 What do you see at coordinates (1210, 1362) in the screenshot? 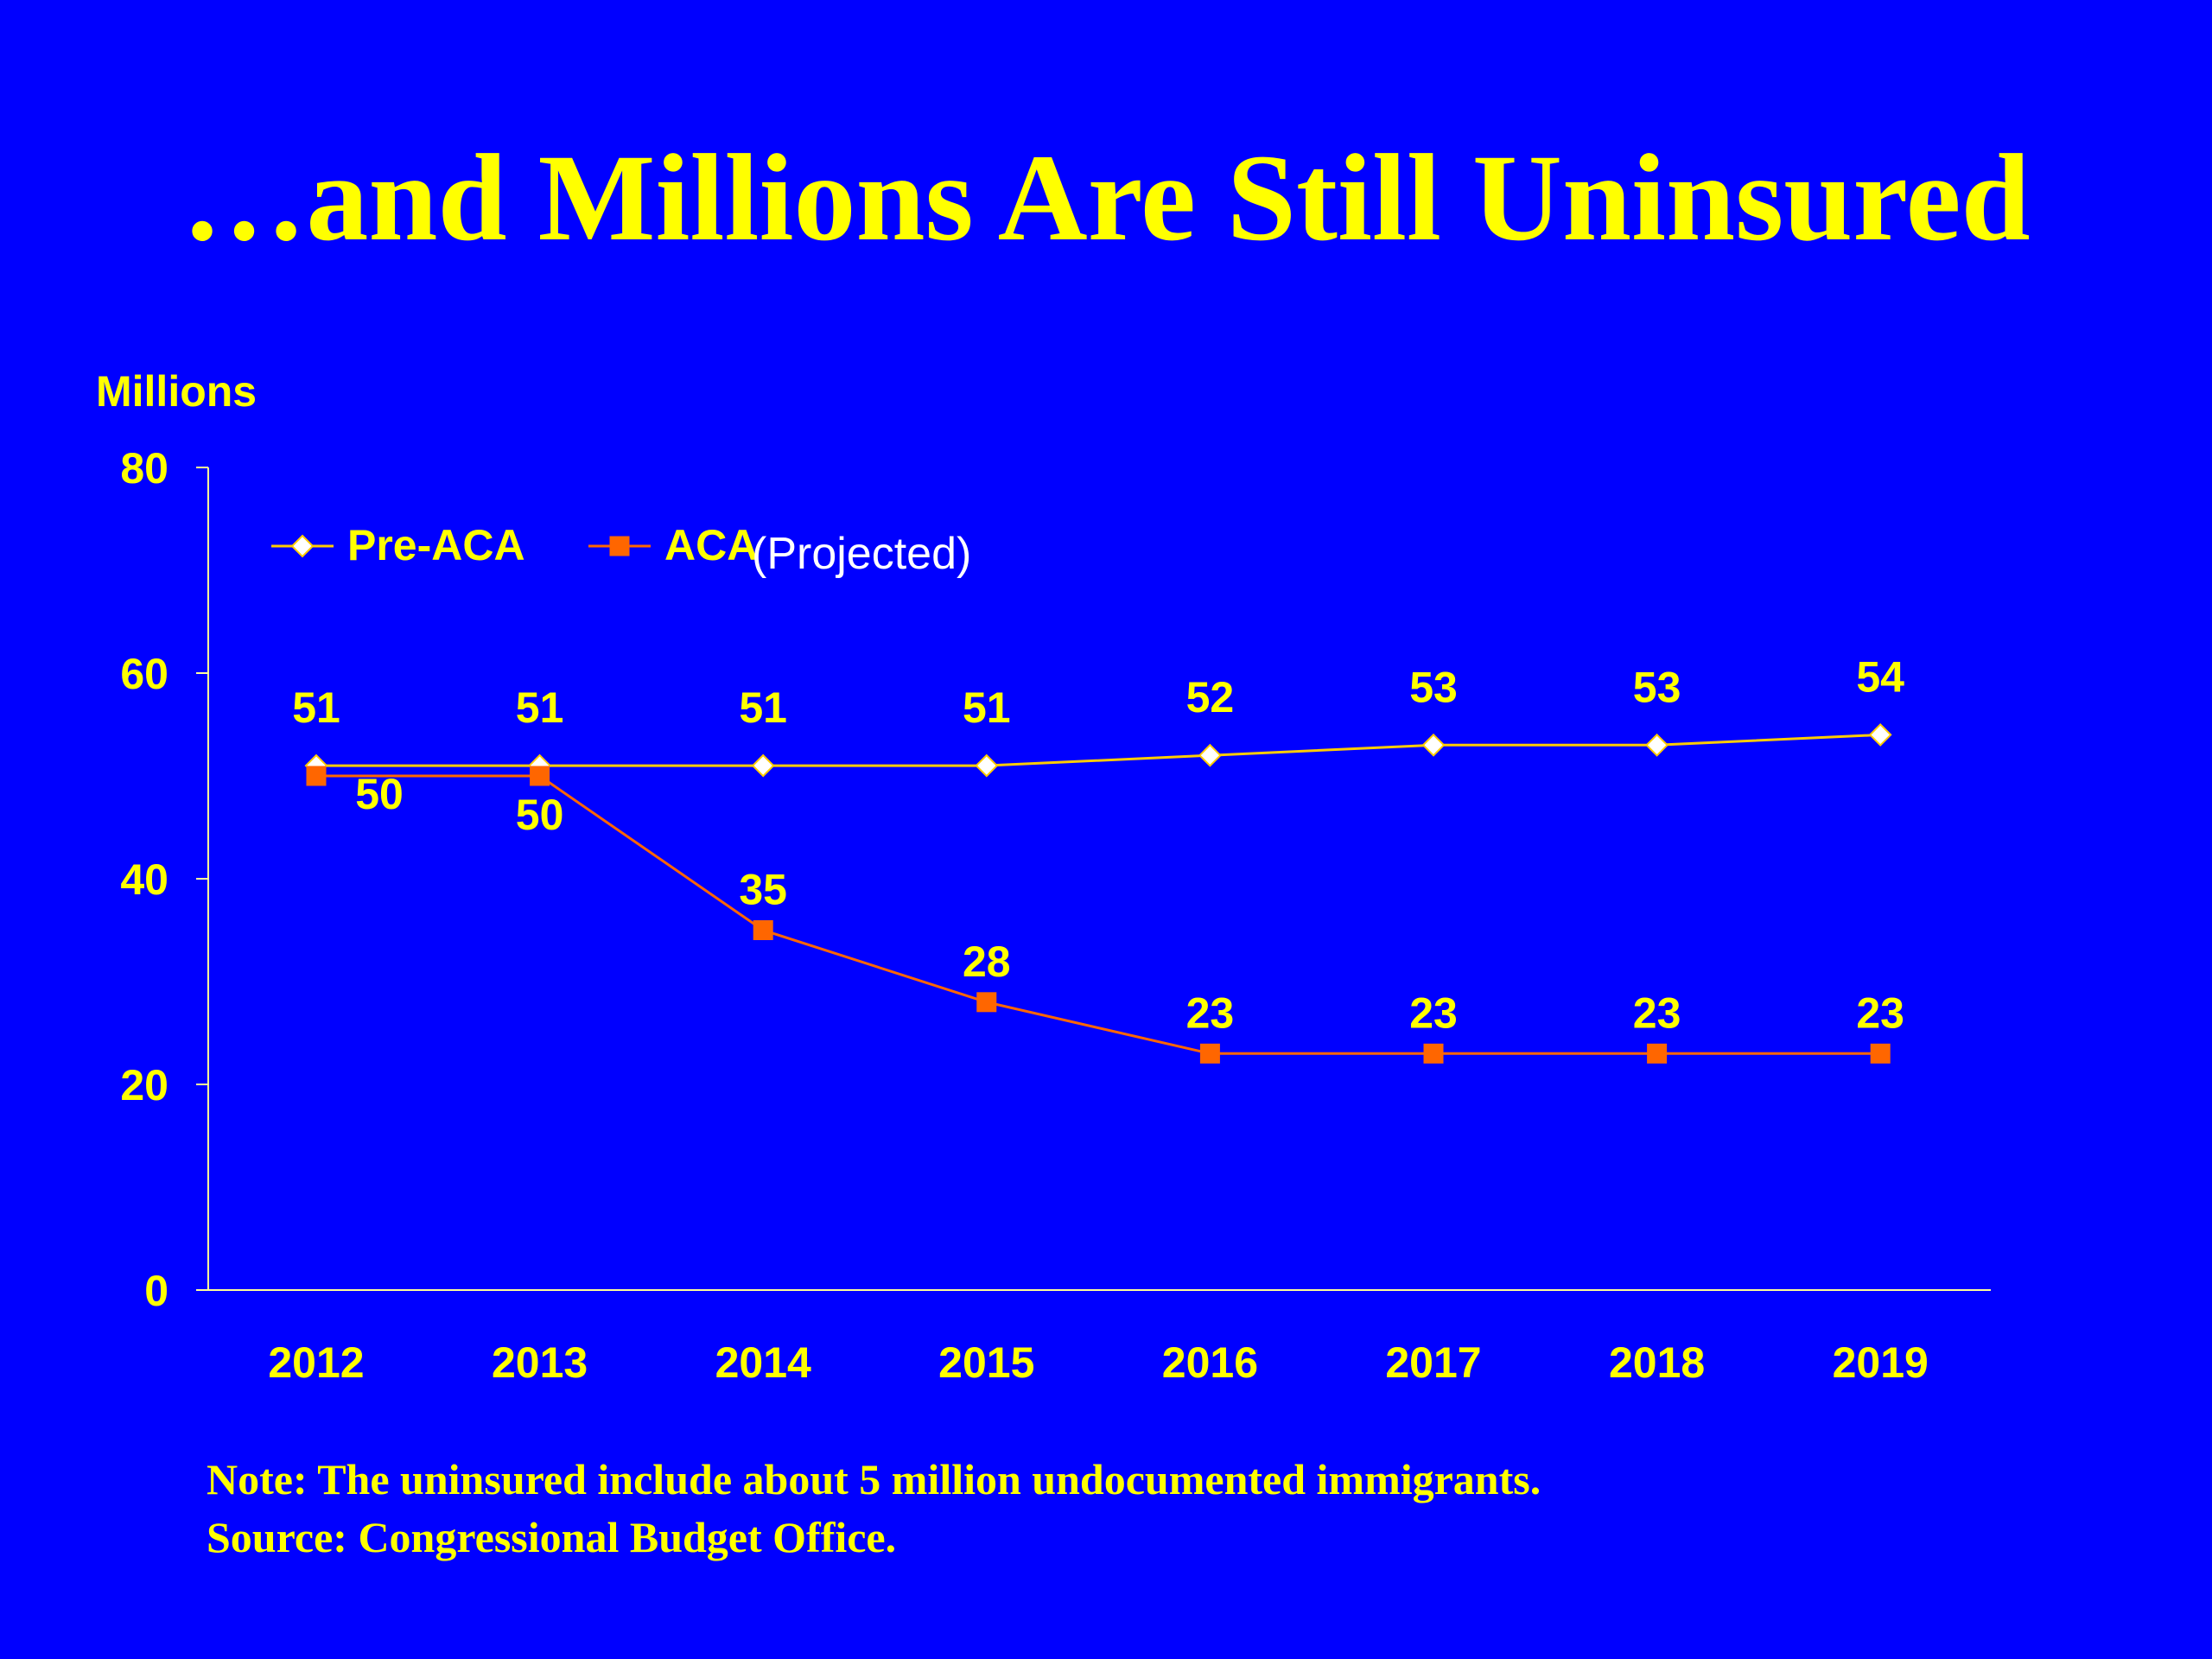
I see `x-tick-label: 2016` at bounding box center [1210, 1362].